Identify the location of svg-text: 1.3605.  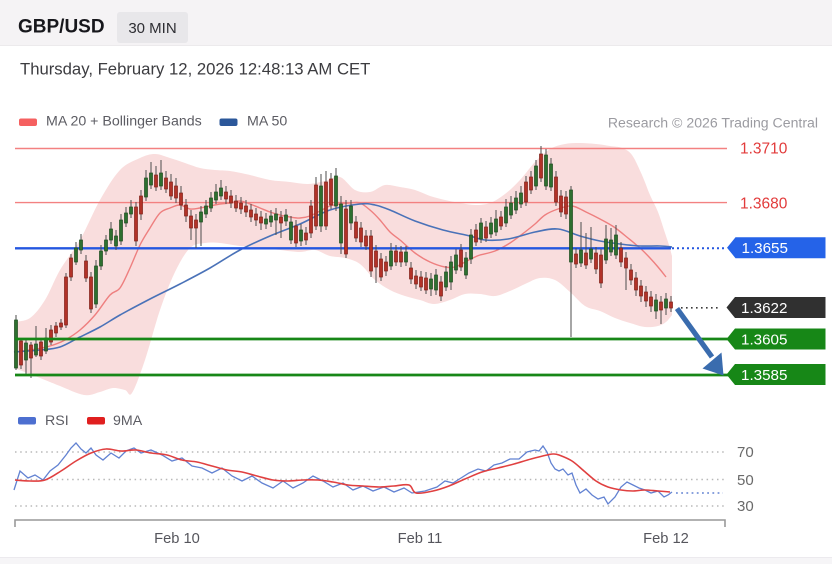
(764, 339).